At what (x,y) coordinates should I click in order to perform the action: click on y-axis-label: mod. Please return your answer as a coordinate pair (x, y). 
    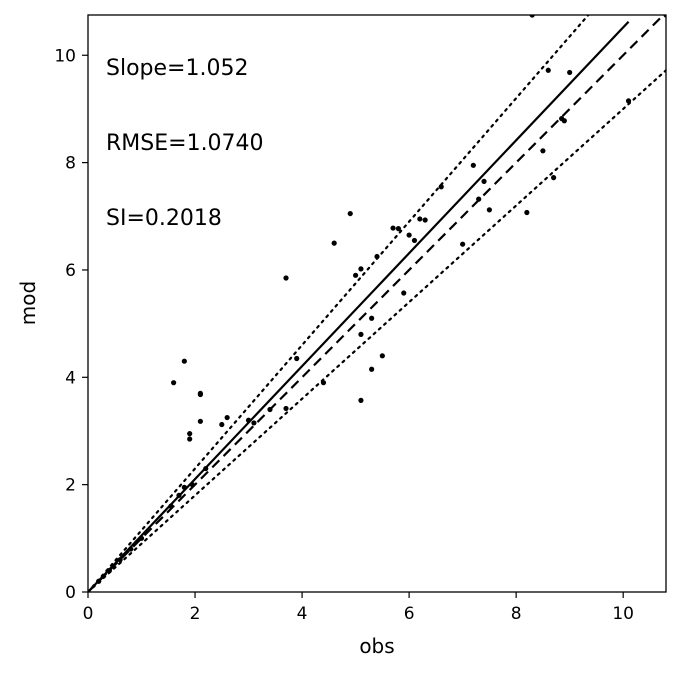
    Looking at the image, I should click on (28, 303).